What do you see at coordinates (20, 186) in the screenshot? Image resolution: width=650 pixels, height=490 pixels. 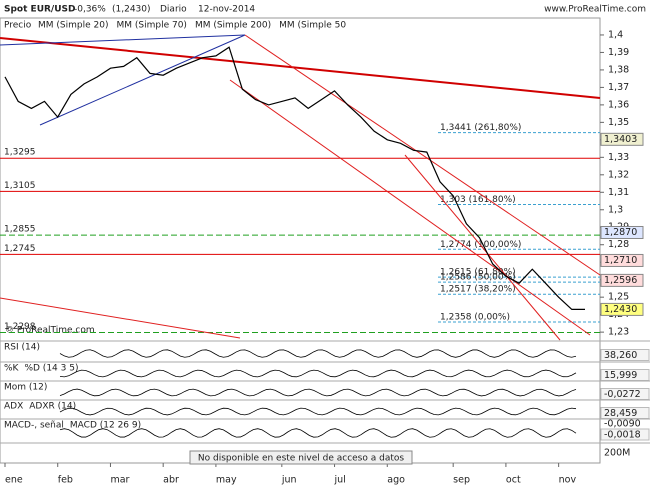 I see `level-label: 1,3105` at bounding box center [20, 186].